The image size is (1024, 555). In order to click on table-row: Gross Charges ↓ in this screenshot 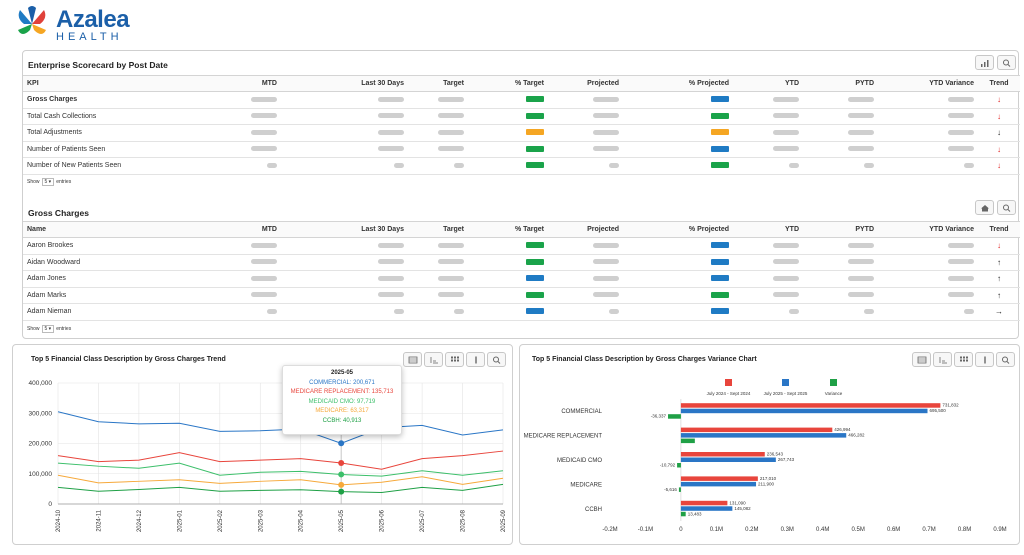, I will do `click(521, 100)`.